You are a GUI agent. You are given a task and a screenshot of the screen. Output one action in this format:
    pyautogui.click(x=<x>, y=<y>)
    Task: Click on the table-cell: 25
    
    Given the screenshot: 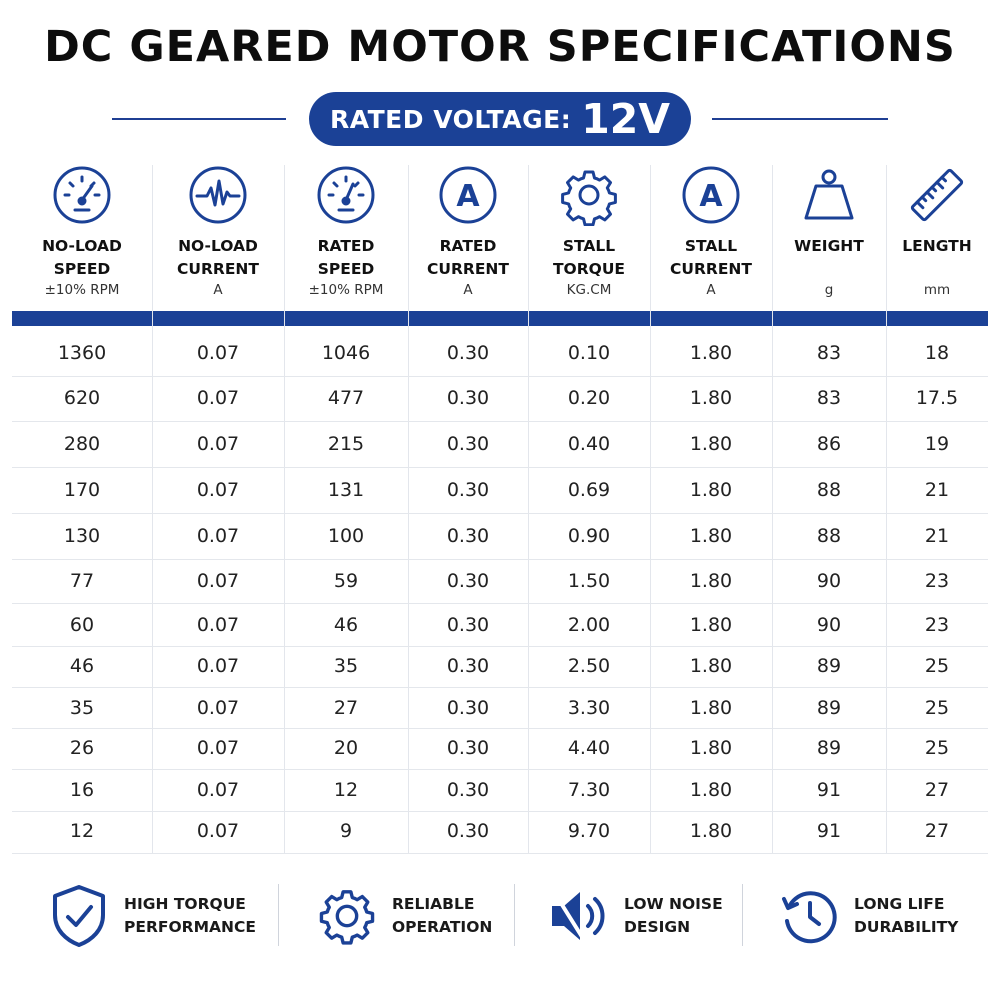 What is the action you would take?
    pyautogui.click(x=937, y=708)
    